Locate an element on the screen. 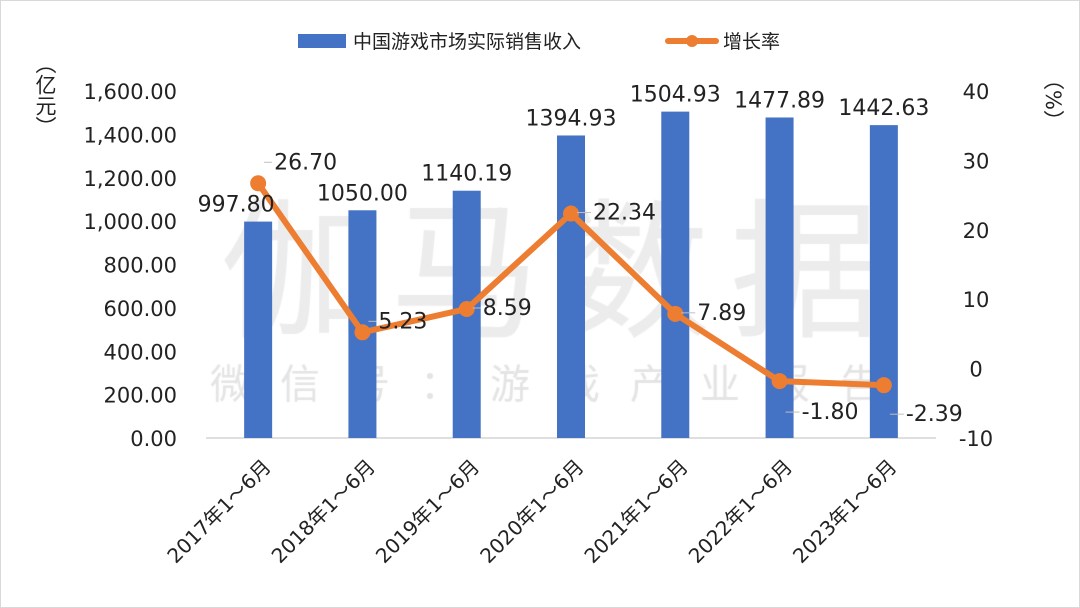  bar-data-label: 1442.63 is located at coordinates (883, 108).